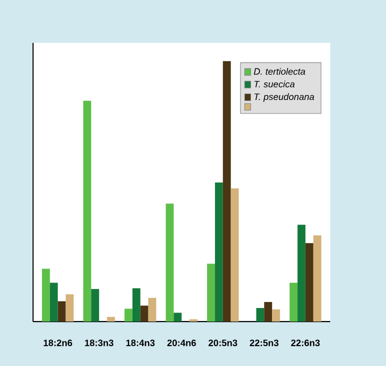 The image size is (386, 366). I want to click on x-tick-label: 18:3n3, so click(99, 342).